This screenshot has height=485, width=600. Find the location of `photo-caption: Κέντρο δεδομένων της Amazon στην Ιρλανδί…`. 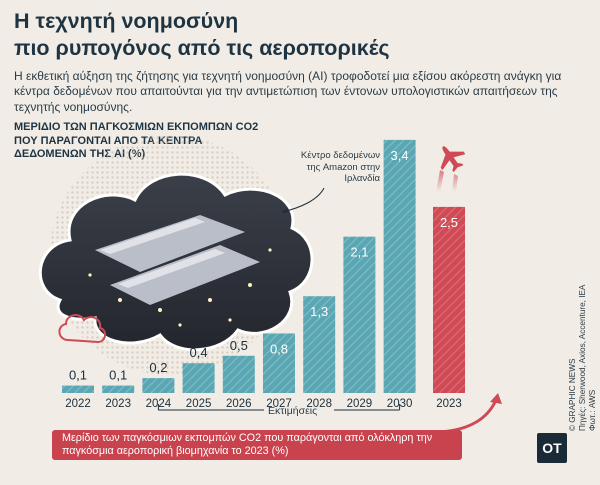

photo-caption: Κέντρο δεδομένων της Amazon στην Ιρλανδί… is located at coordinates (340, 167).